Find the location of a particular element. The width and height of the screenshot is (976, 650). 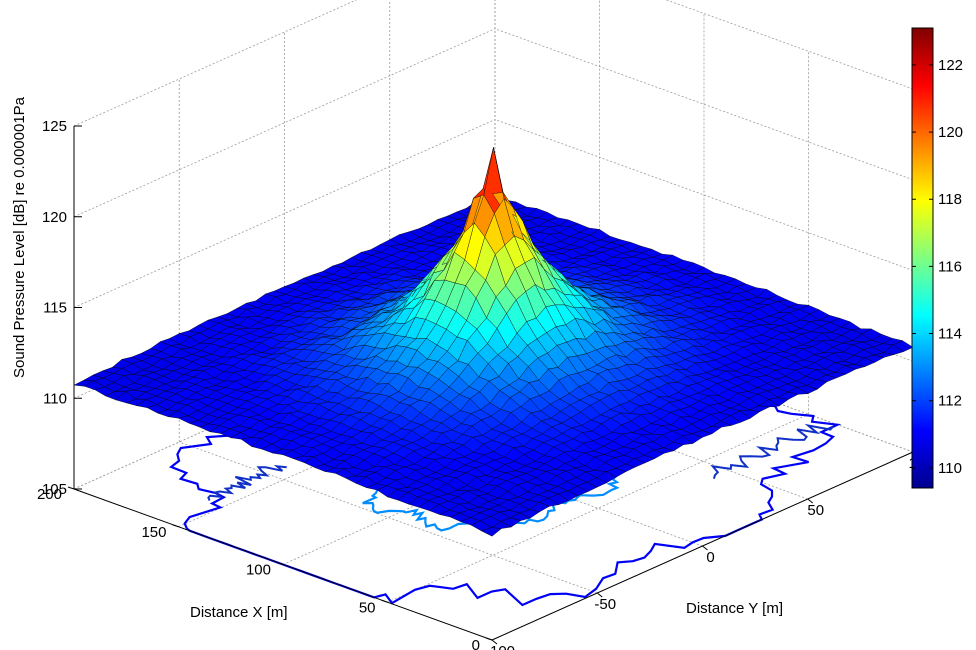

z-axis-ticks: 105 110 115 120 125 is located at coordinates (62, 308).